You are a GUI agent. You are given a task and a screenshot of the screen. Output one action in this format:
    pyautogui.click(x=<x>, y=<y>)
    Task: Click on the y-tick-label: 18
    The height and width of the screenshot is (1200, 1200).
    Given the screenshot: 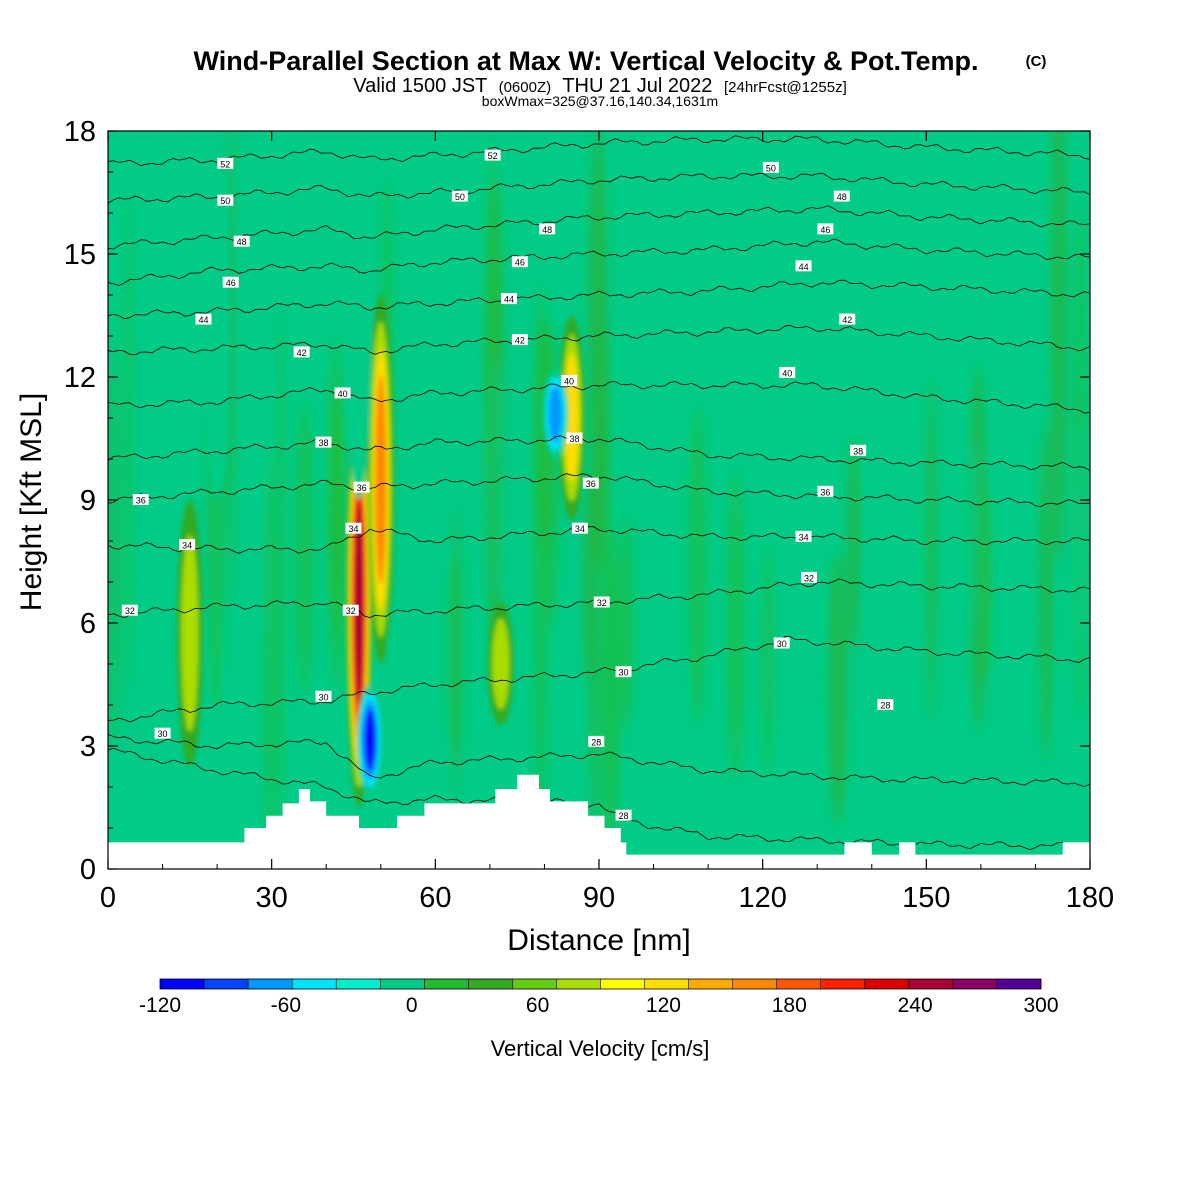 What is the action you would take?
    pyautogui.click(x=80, y=132)
    